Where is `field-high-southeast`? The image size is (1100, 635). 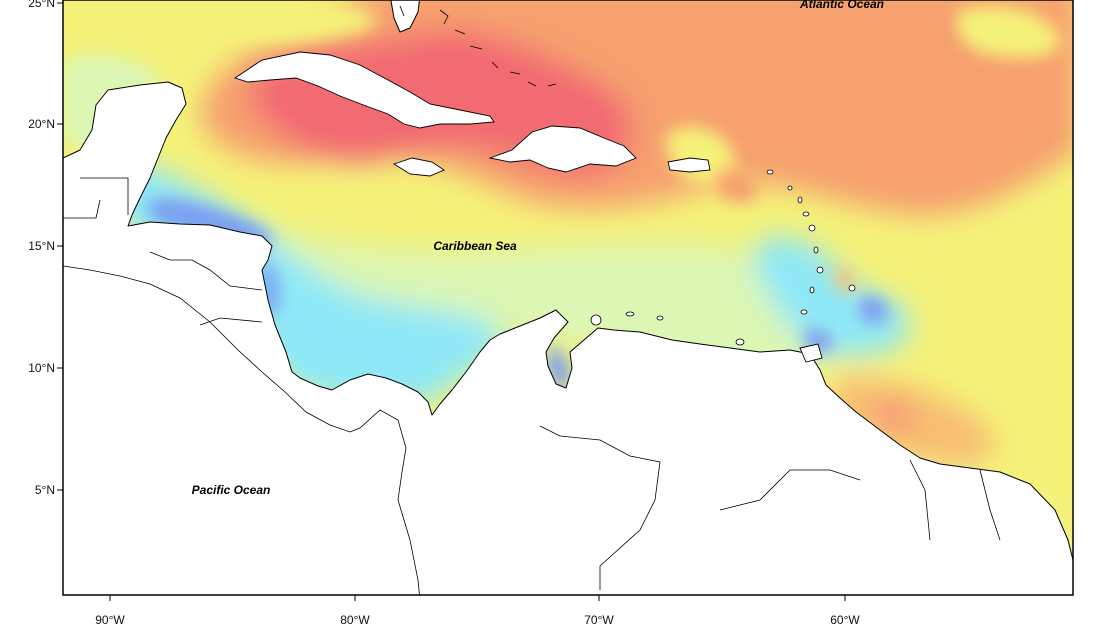
field-high-southeast is located at coordinates (912, 421).